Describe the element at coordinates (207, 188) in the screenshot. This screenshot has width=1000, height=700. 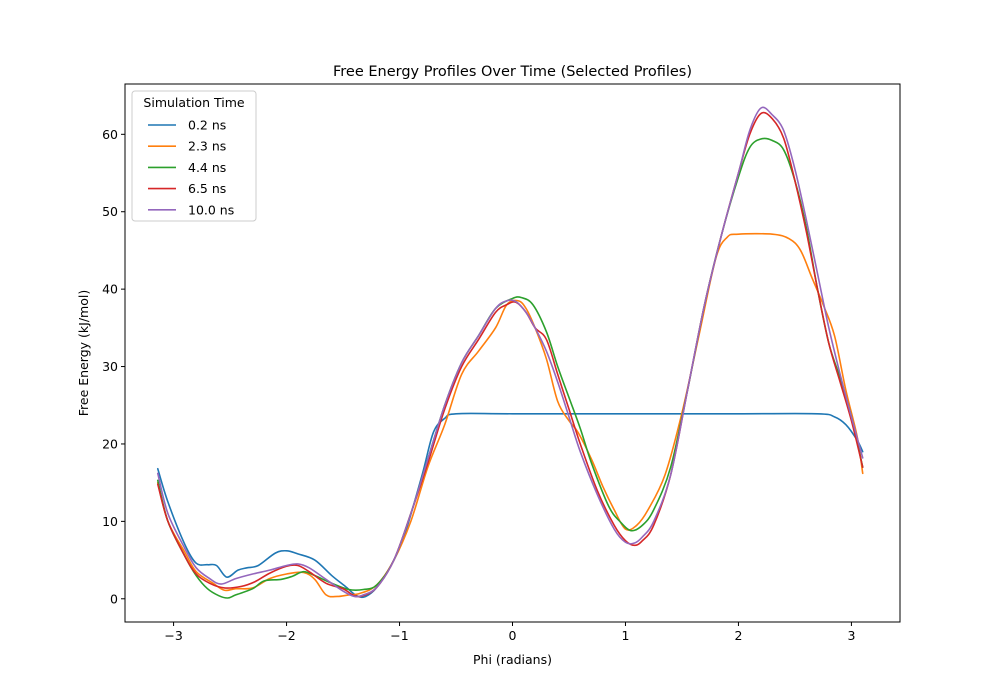
I see `legend-label: 6.5 ns` at that location.